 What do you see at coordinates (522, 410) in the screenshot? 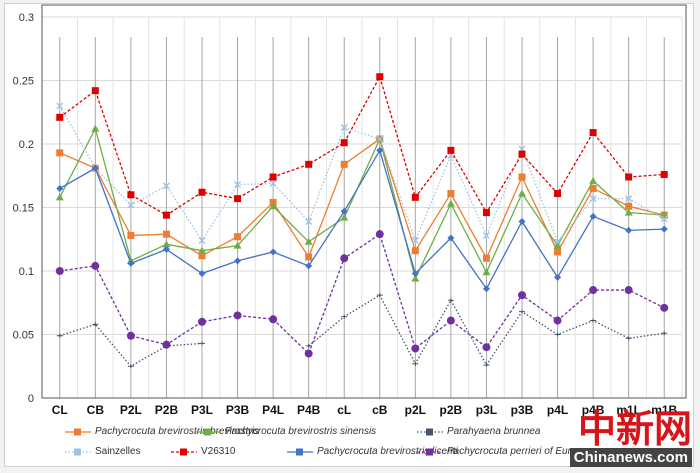
I see `x-tick-label: p3B` at bounding box center [522, 410].